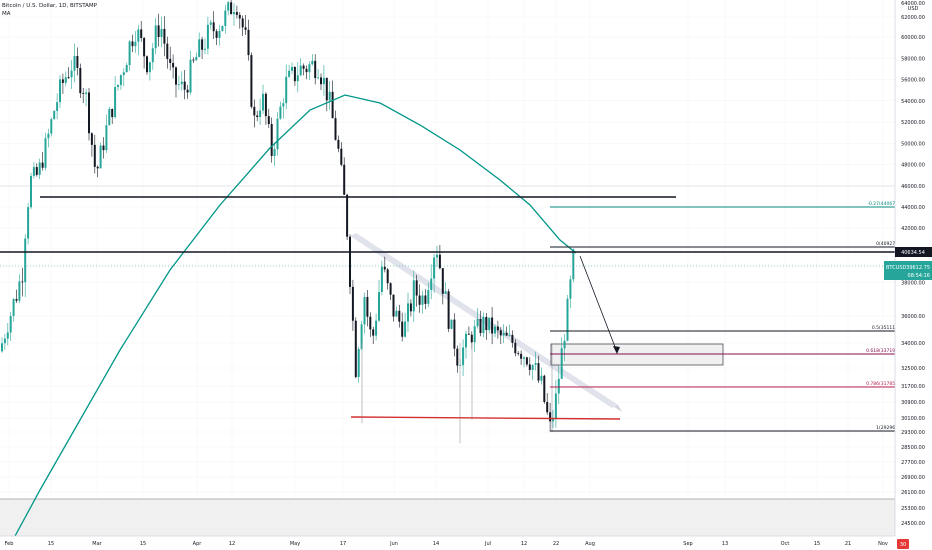 This screenshot has width=932, height=550. What do you see at coordinates (637, 354) in the screenshot?
I see `target-zone-box` at bounding box center [637, 354].